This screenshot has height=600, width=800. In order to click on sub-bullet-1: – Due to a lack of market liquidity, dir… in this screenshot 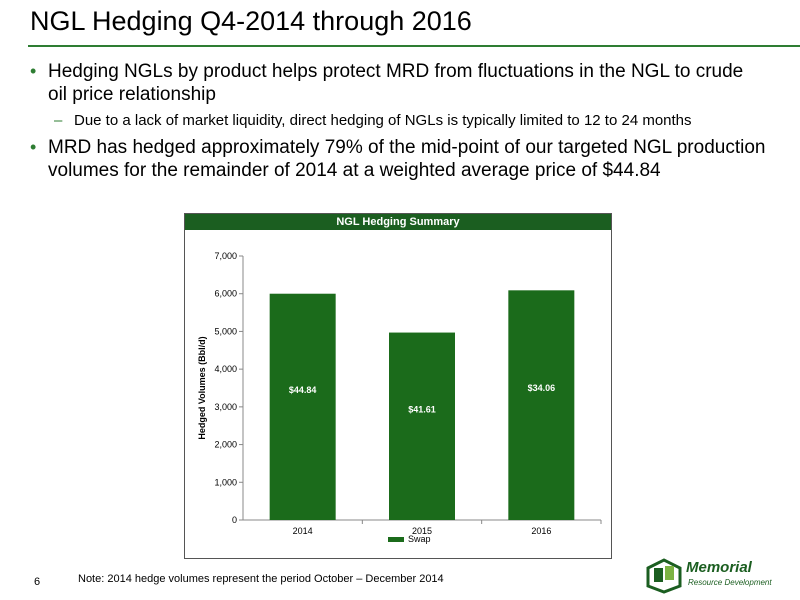, I will do `click(396, 120)`.